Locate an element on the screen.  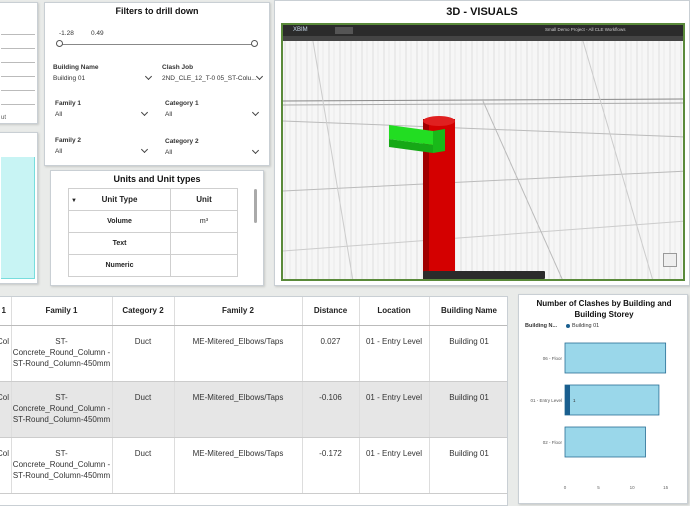
units-header-row: ▼ Unit Type Unit is located at coordinates (153, 199).